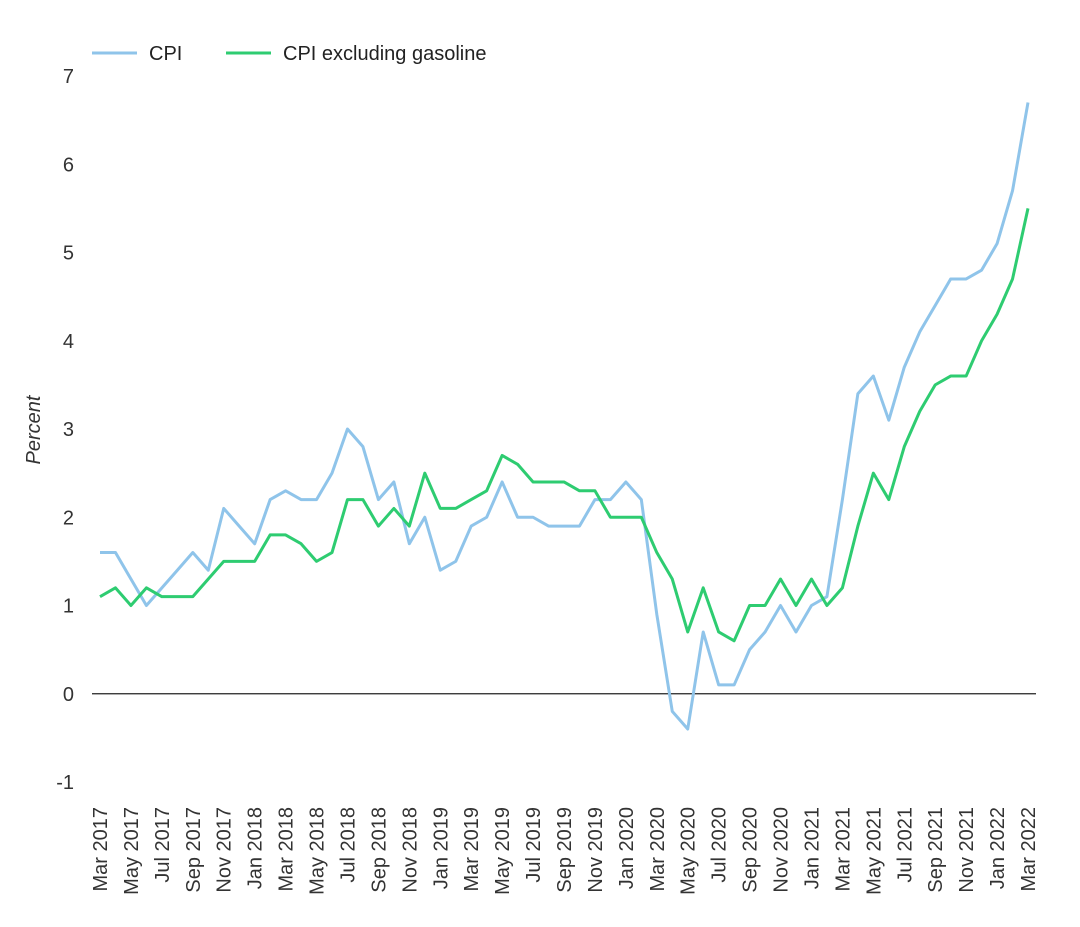 The width and height of the screenshot is (1080, 927). What do you see at coordinates (68, 607) in the screenshot?
I see `y-tick-label: 1` at bounding box center [68, 607].